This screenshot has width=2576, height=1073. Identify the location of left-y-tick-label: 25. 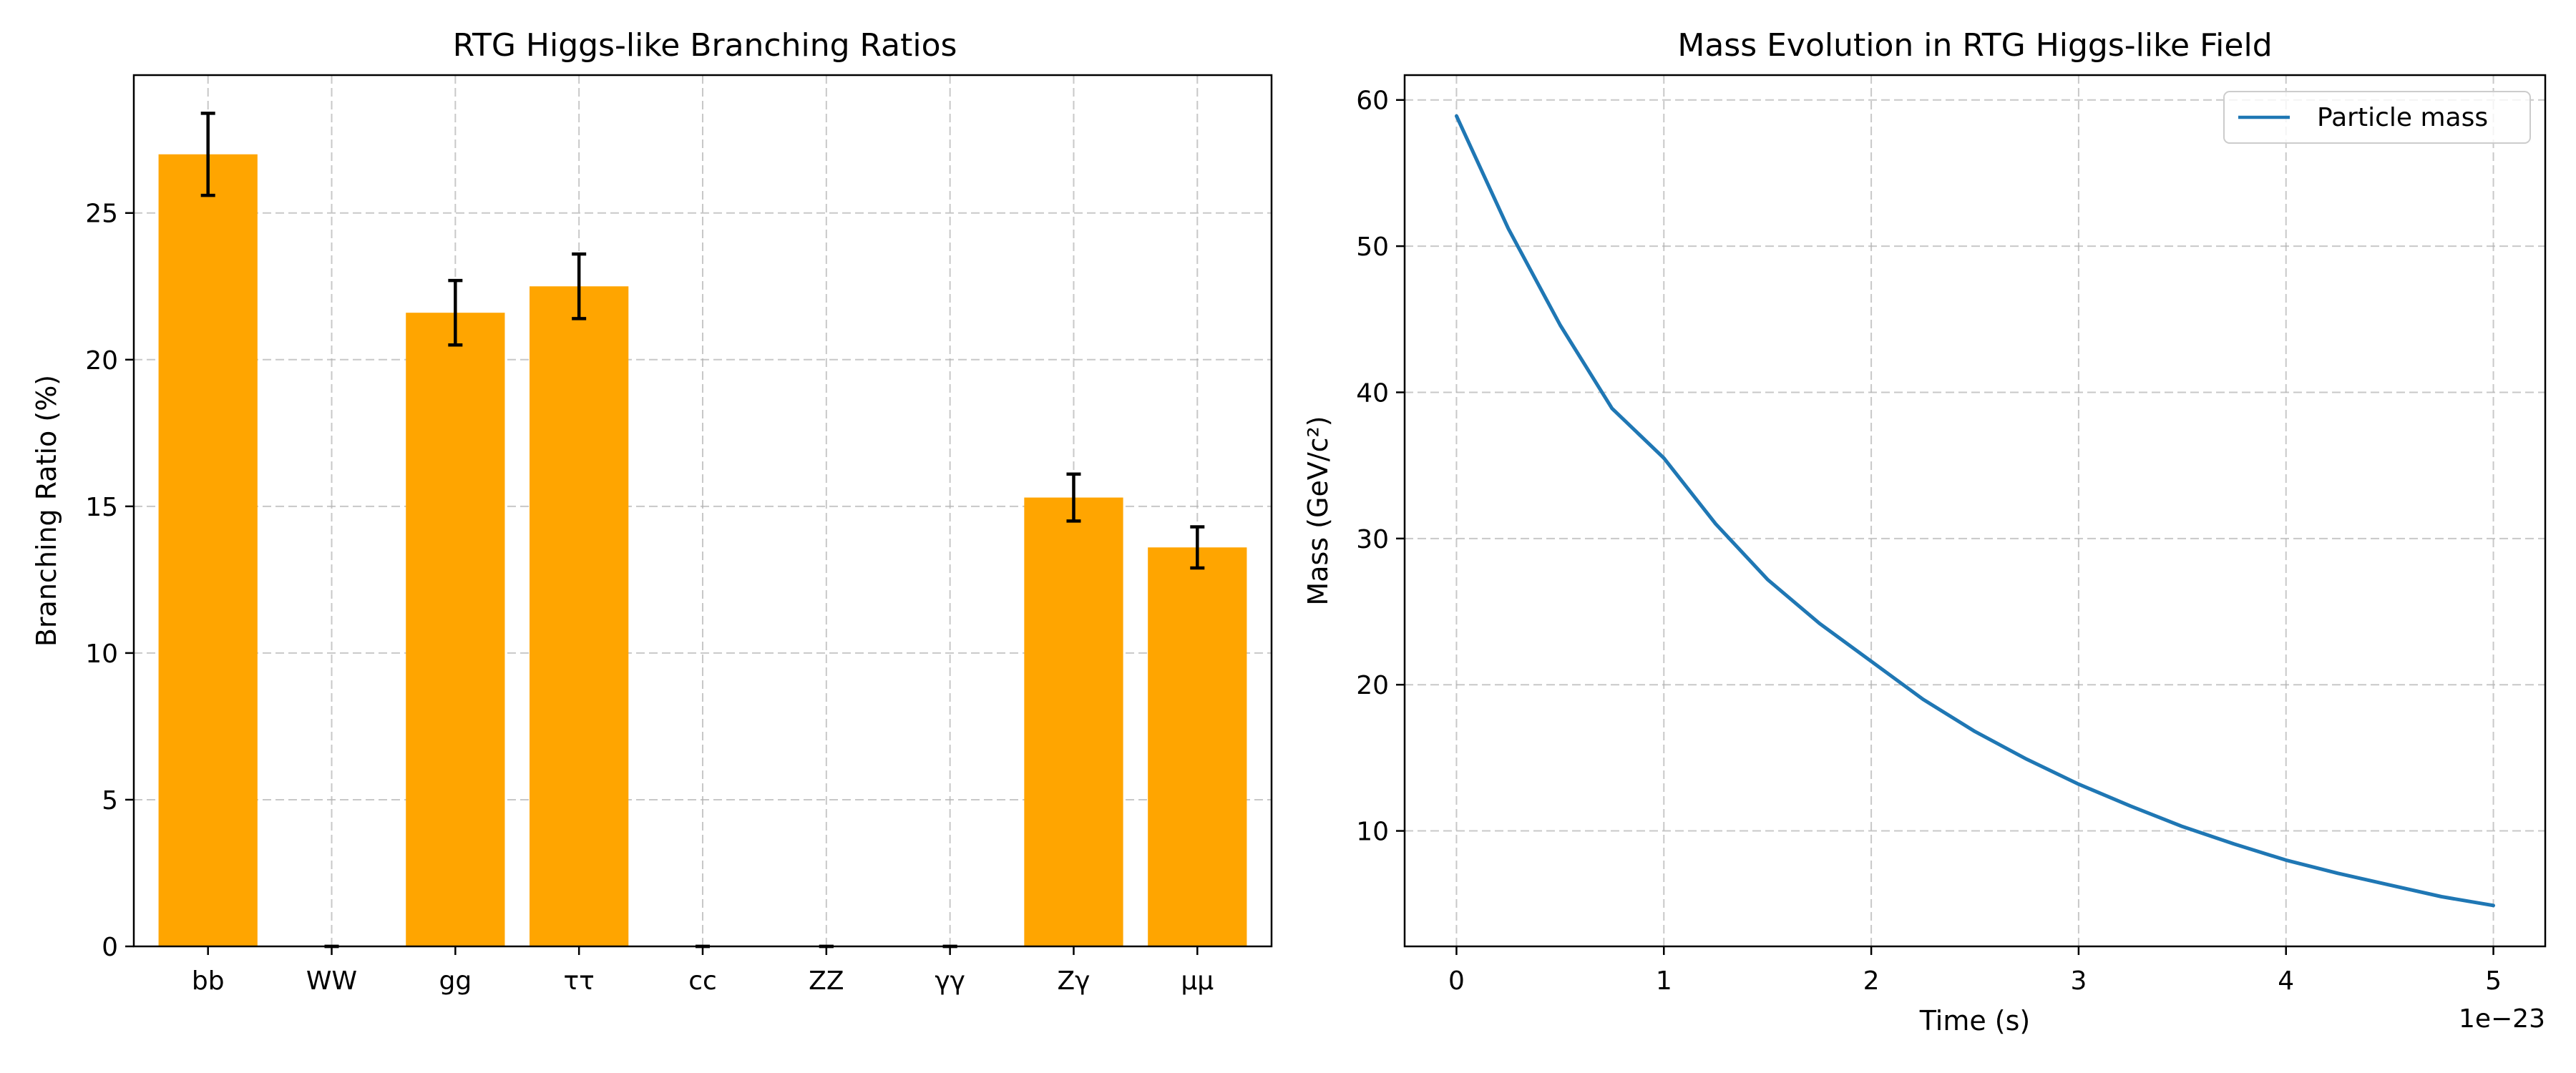
(101, 214).